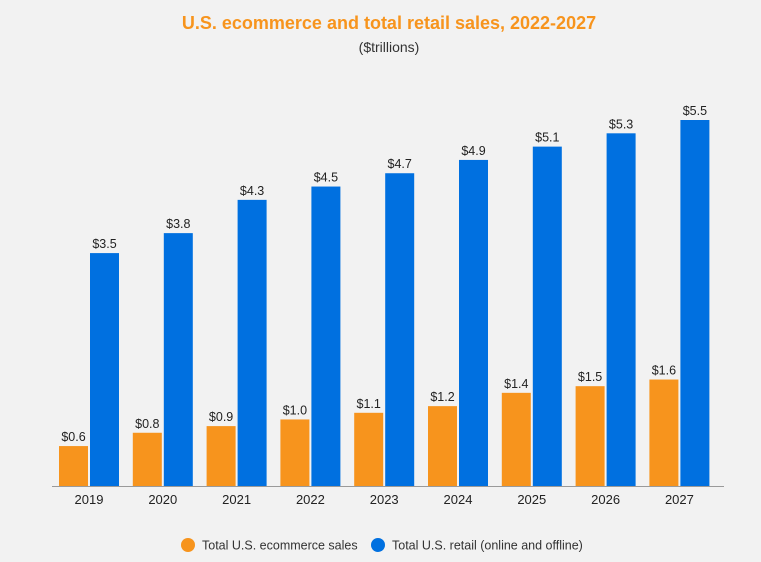 The height and width of the screenshot is (562, 761). What do you see at coordinates (679, 499) in the screenshot?
I see `x-tick-label-2027: 2027` at bounding box center [679, 499].